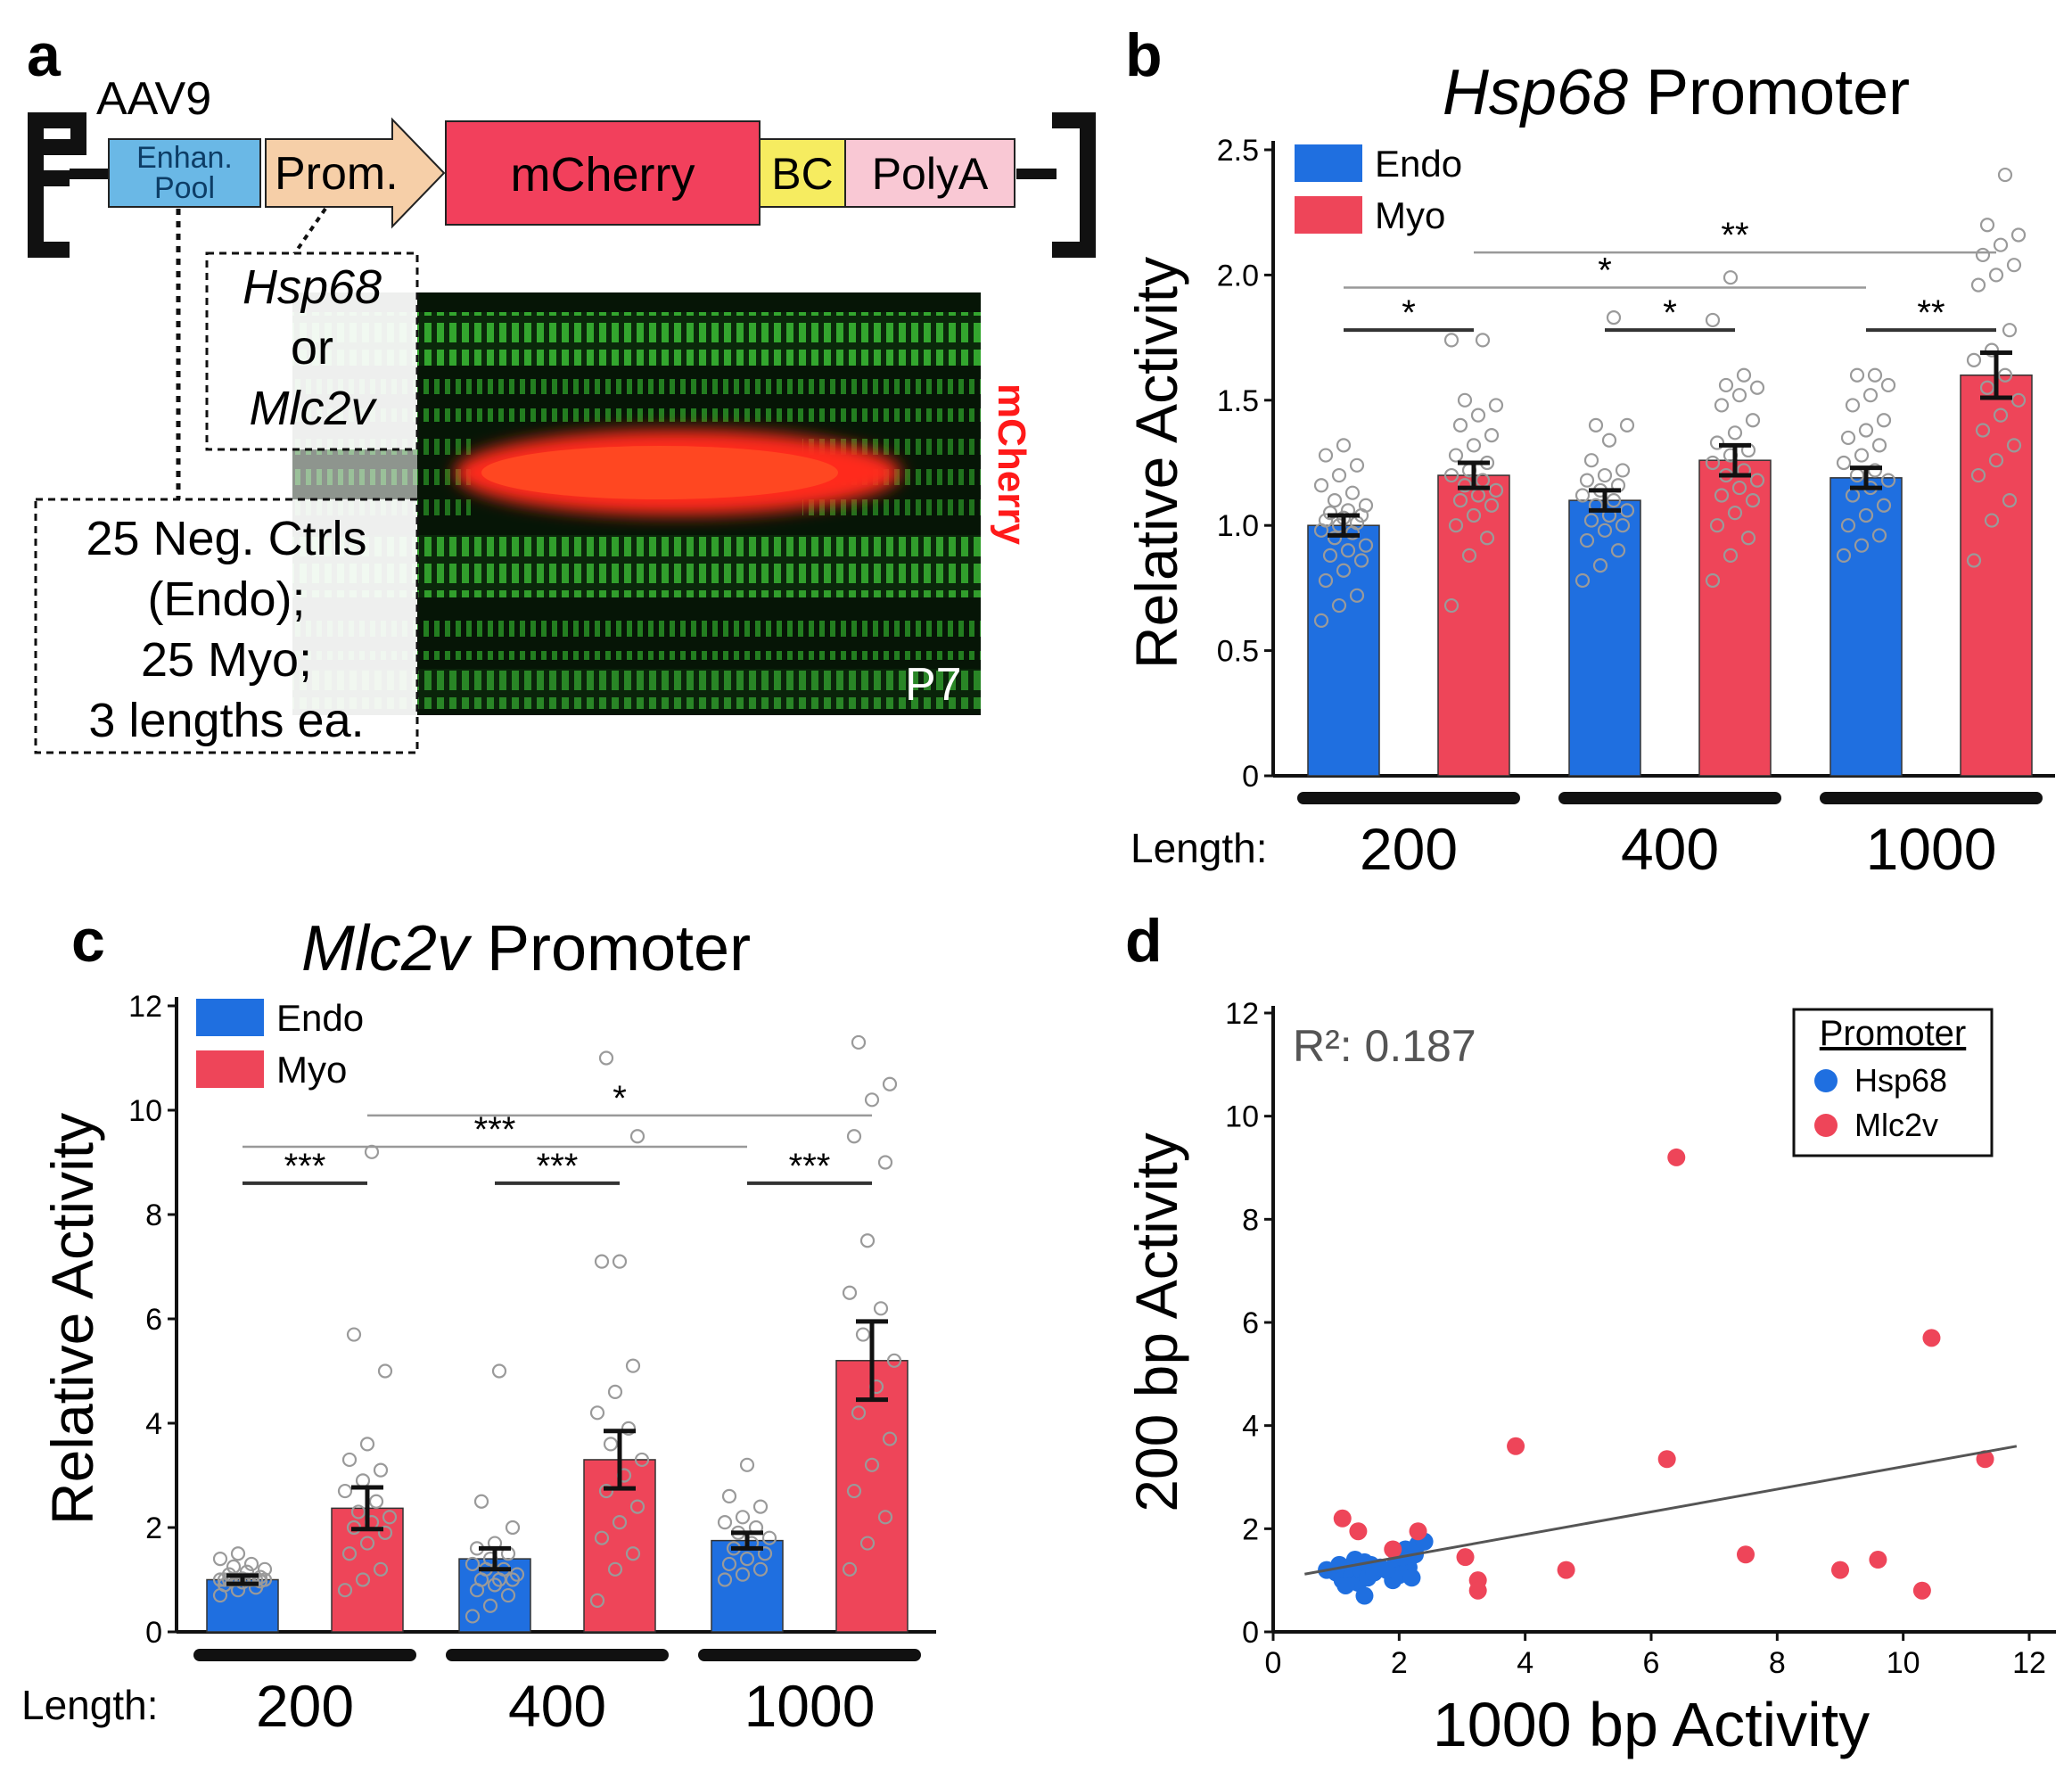 Image resolution: width=2072 pixels, height=1779 pixels. I want to click on promoter-option-1: Hsp68, so click(312, 287).